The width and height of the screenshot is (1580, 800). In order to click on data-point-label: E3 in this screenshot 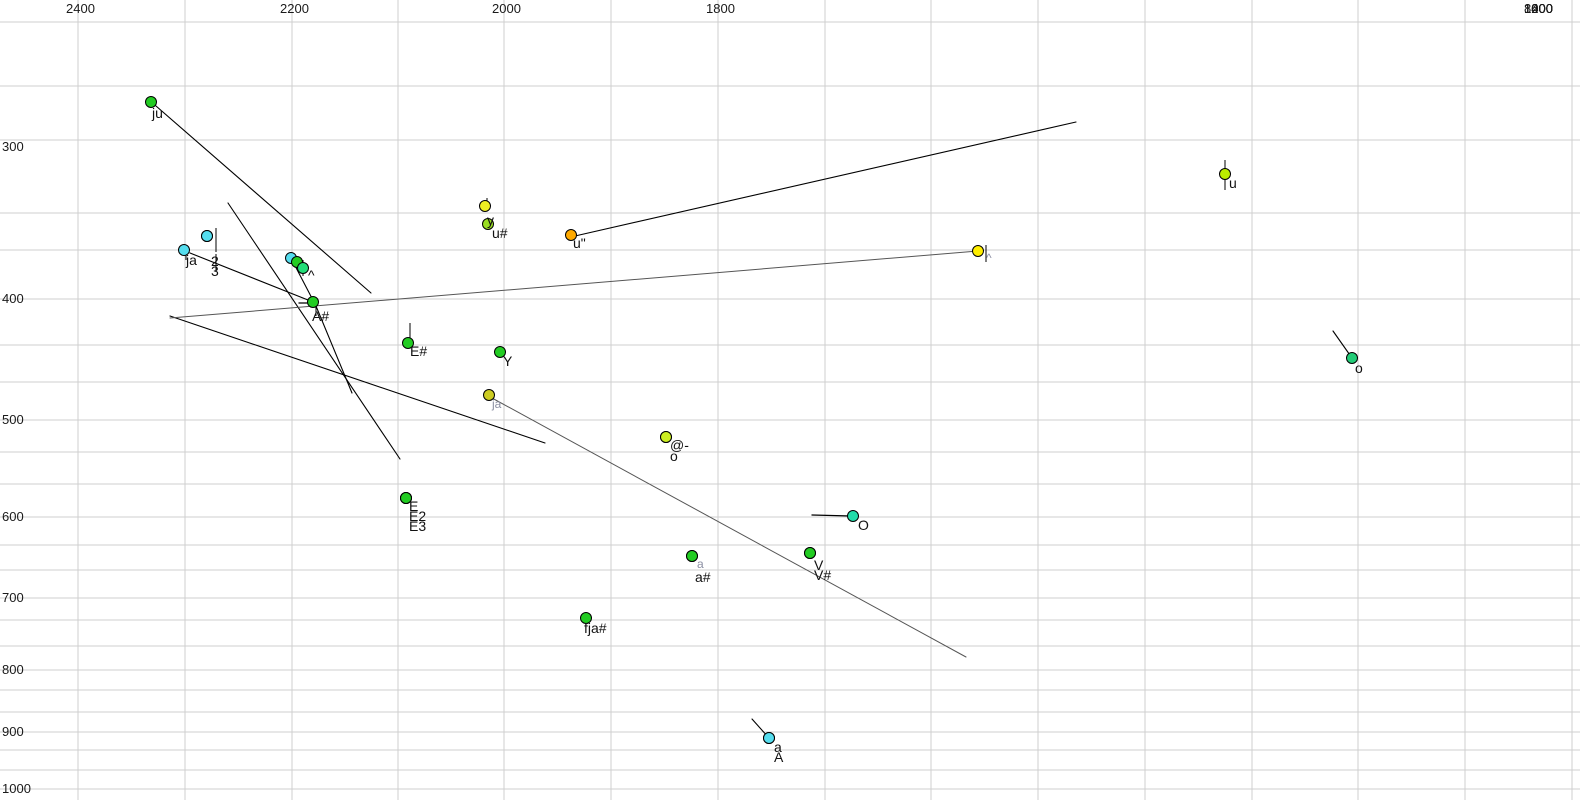, I will do `click(418, 526)`.